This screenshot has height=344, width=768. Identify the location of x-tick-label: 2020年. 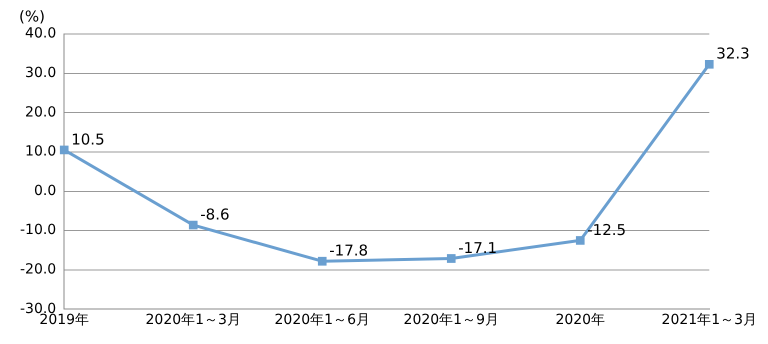
(580, 320).